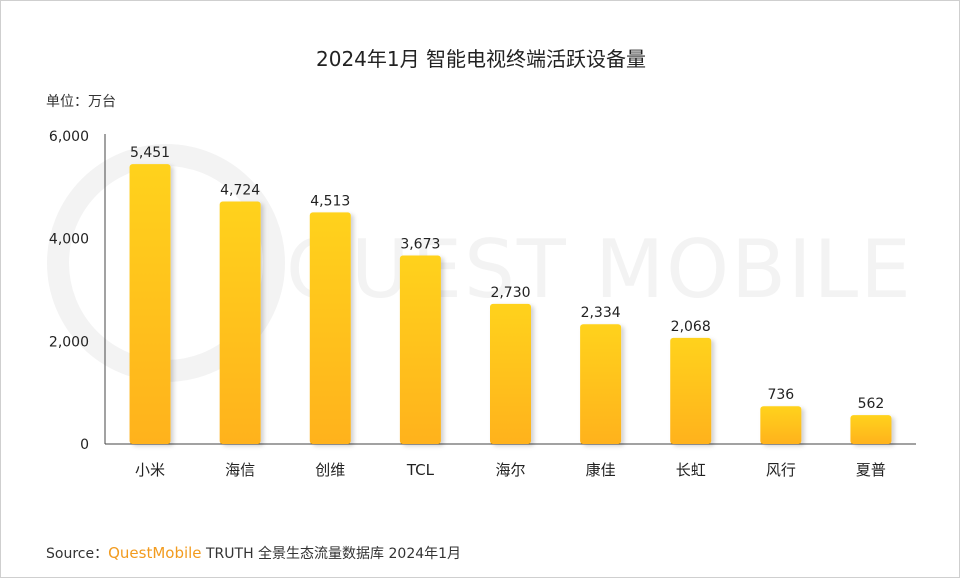 This screenshot has height=579, width=960. I want to click on bar-value-label: 562, so click(871, 404).